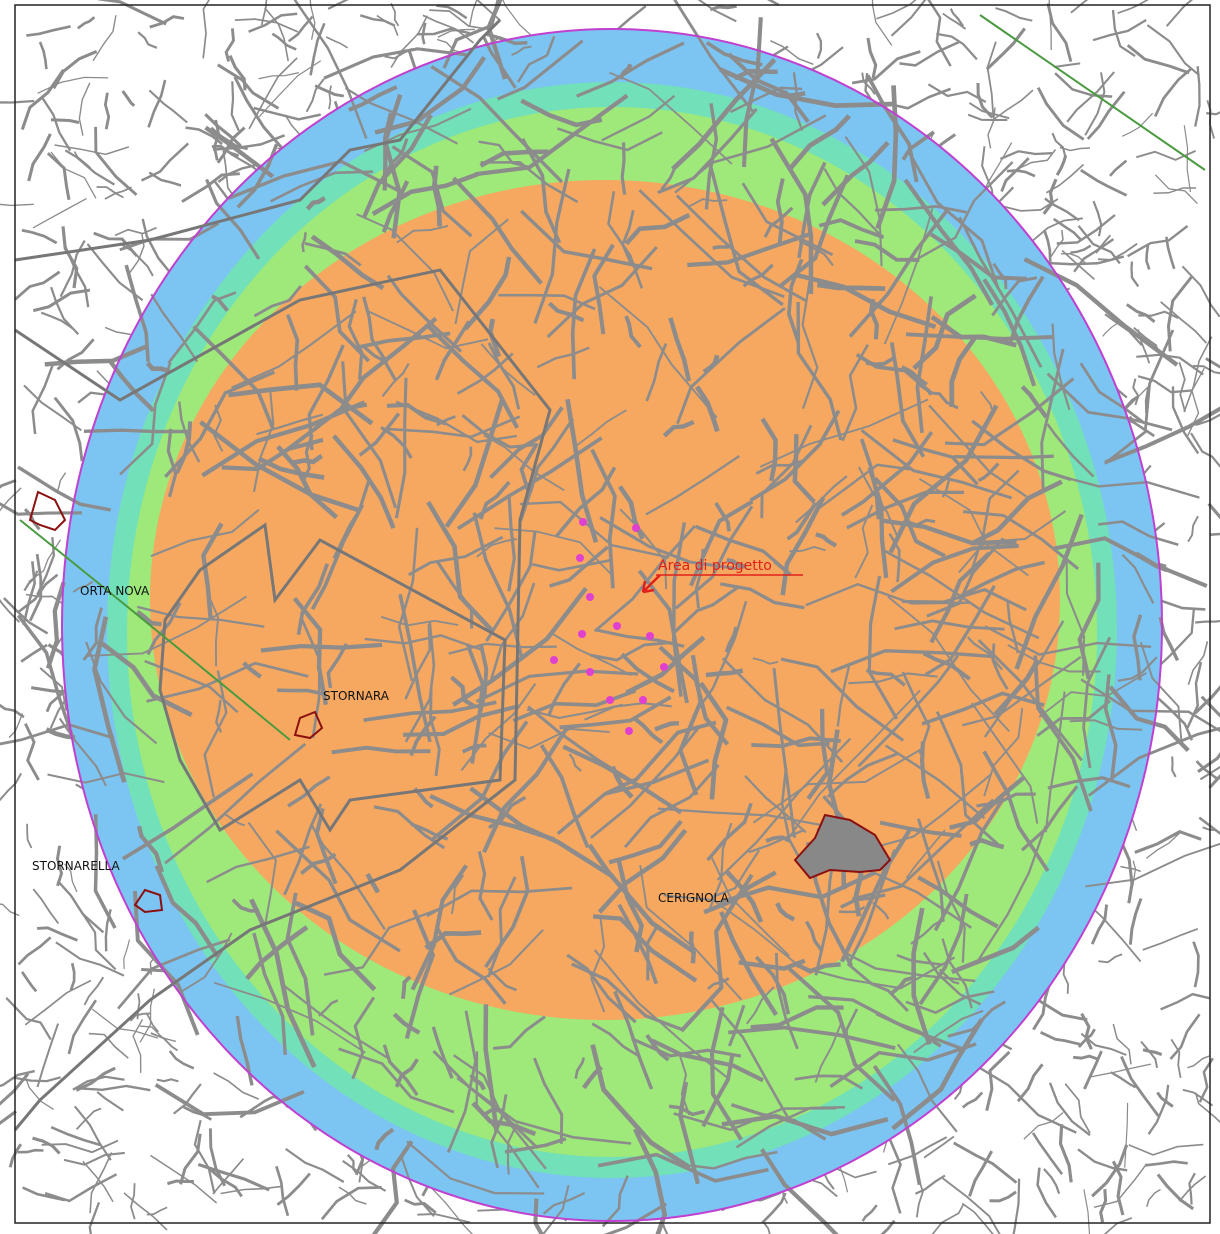 This screenshot has width=1220, height=1234. What do you see at coordinates (115, 591) in the screenshot?
I see `place-label: ORTA NOVA` at bounding box center [115, 591].